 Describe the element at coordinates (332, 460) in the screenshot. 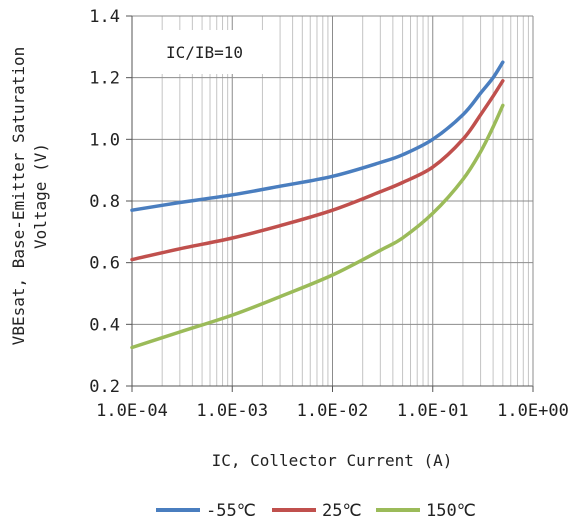

I see `x-axis-label: IC, Collector Current (A)` at that location.